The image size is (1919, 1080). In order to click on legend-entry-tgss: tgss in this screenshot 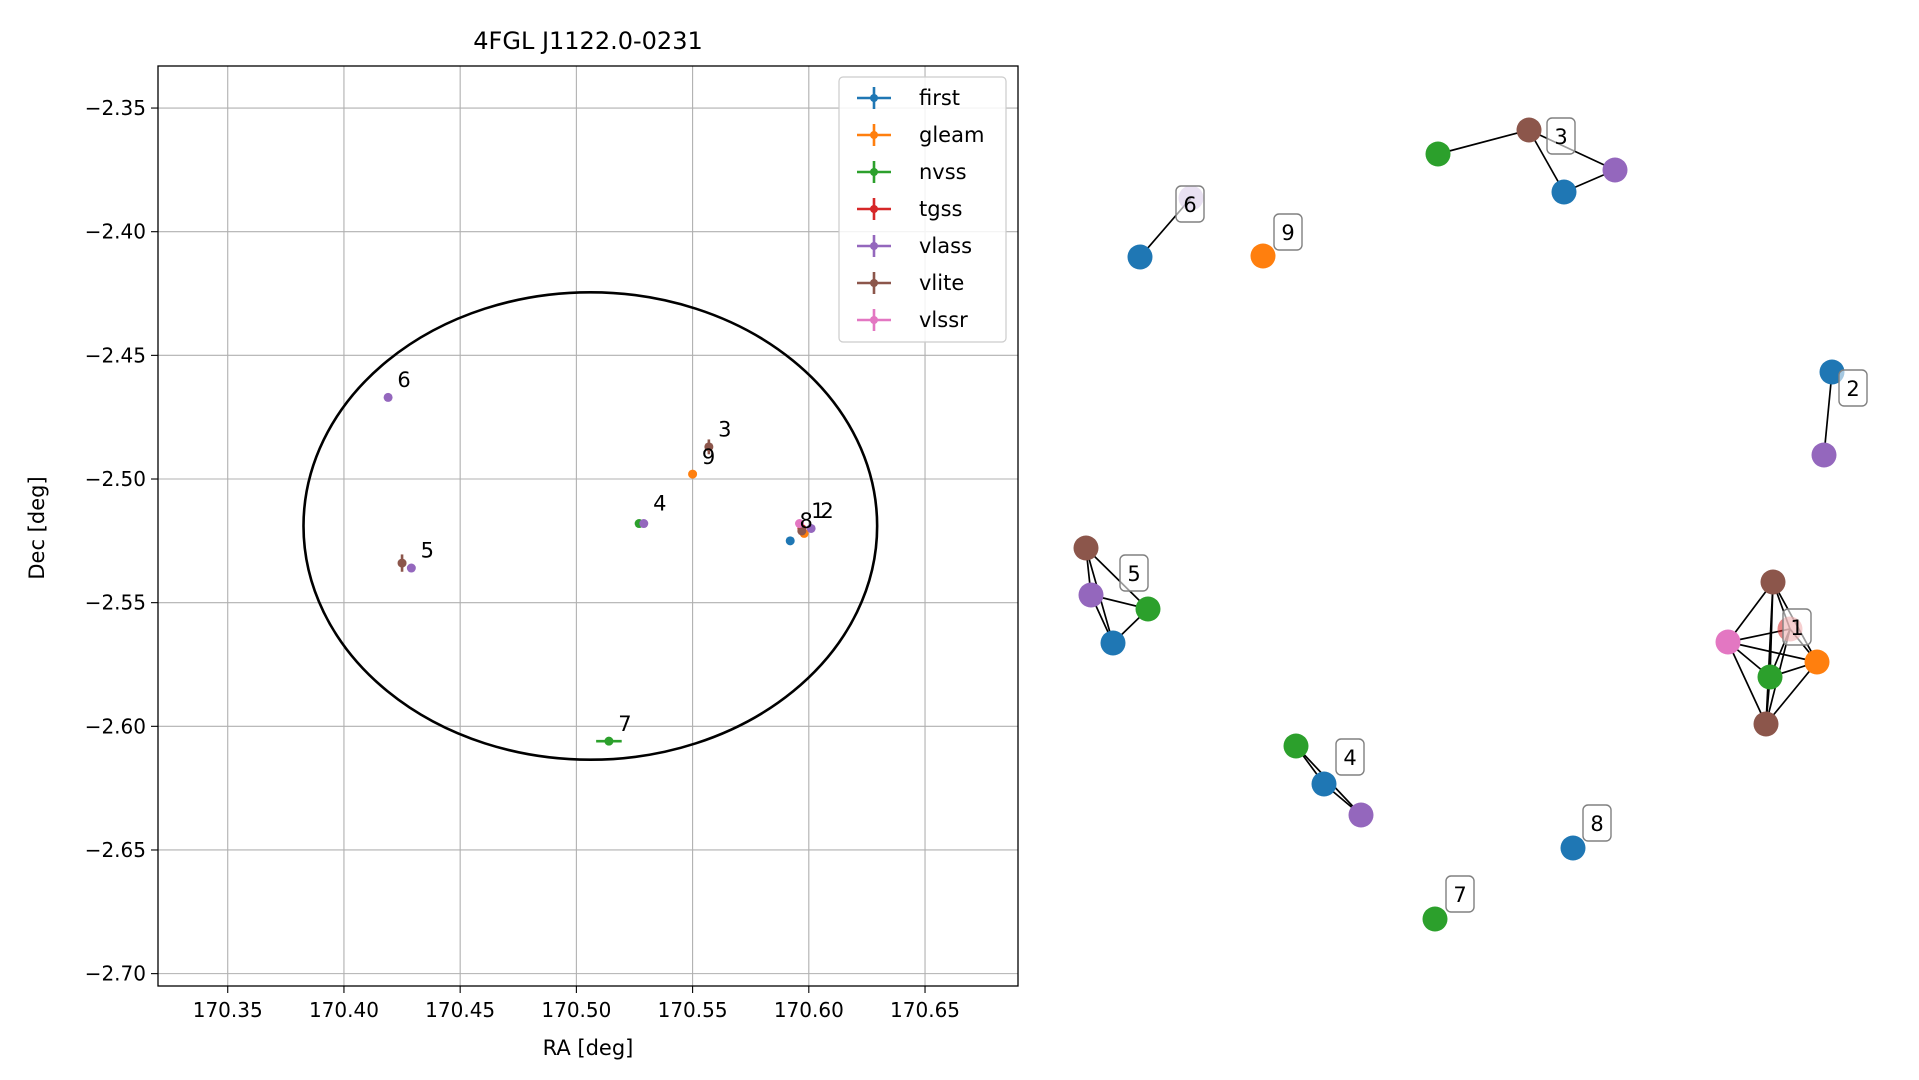, I will do `click(909, 209)`.